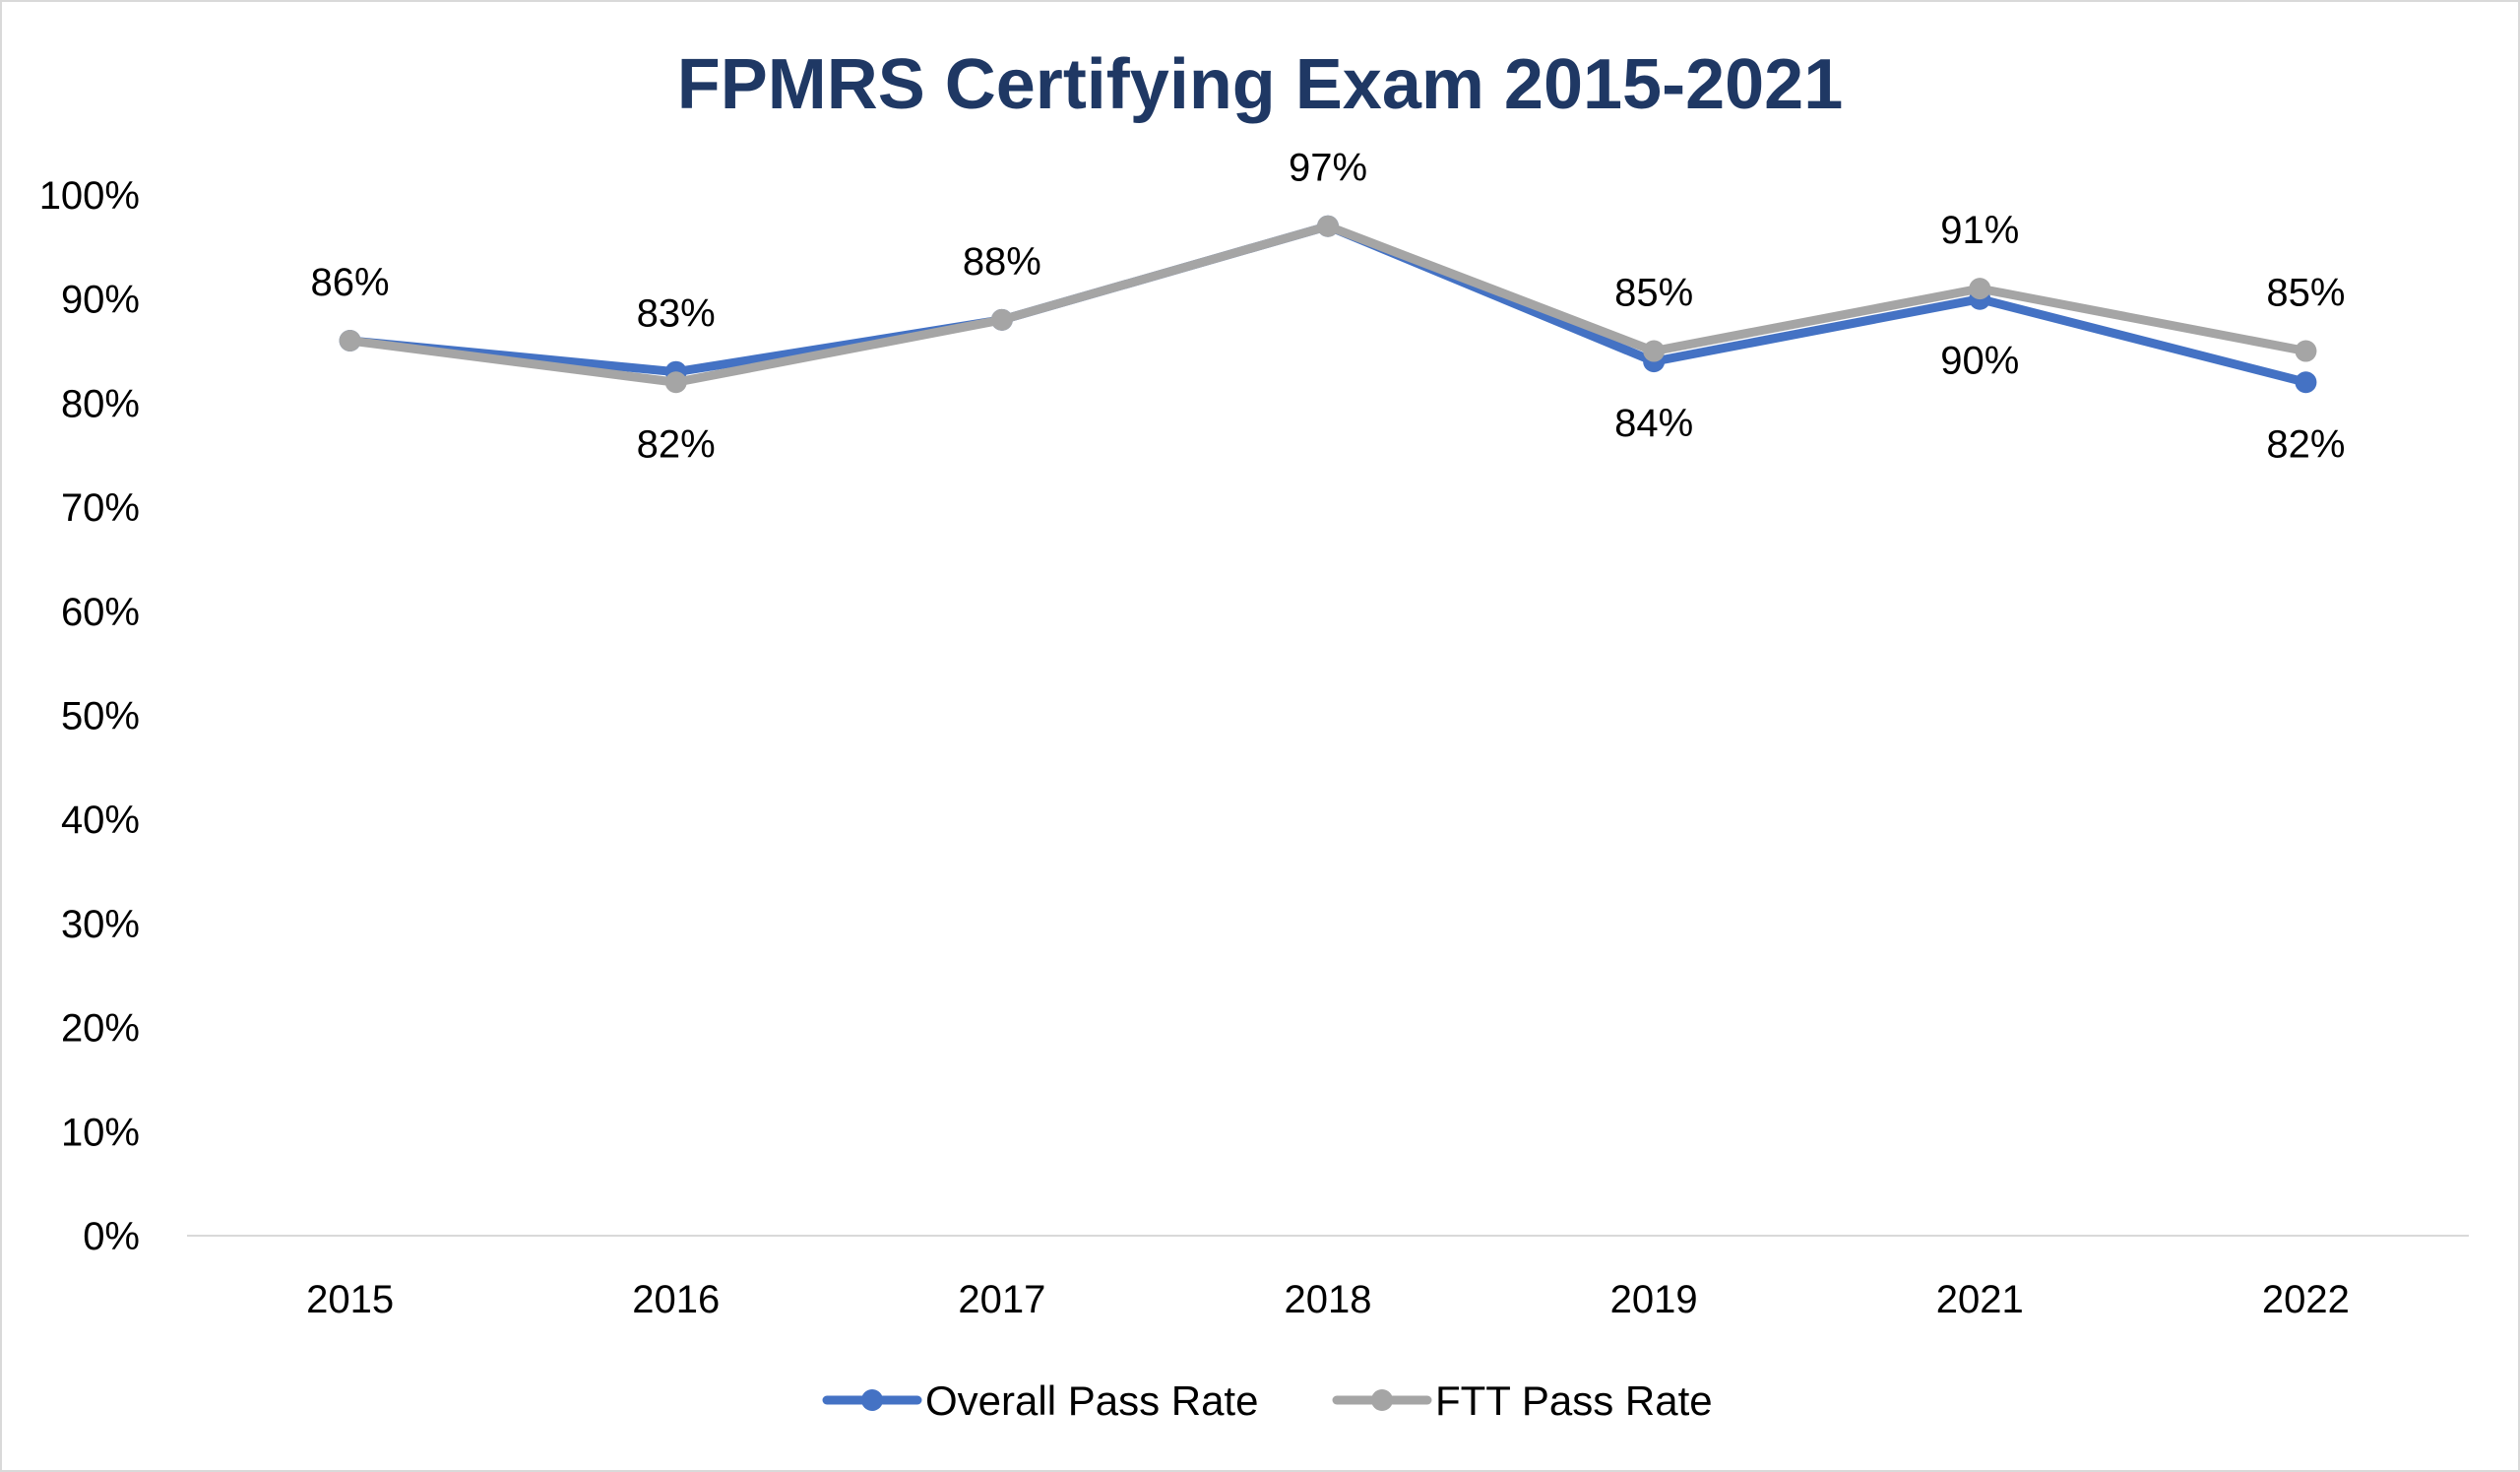 This screenshot has width=2520, height=1472. What do you see at coordinates (1260, 84) in the screenshot?
I see `chart-title: FPMRS Certifying Exam 2015-2021` at bounding box center [1260, 84].